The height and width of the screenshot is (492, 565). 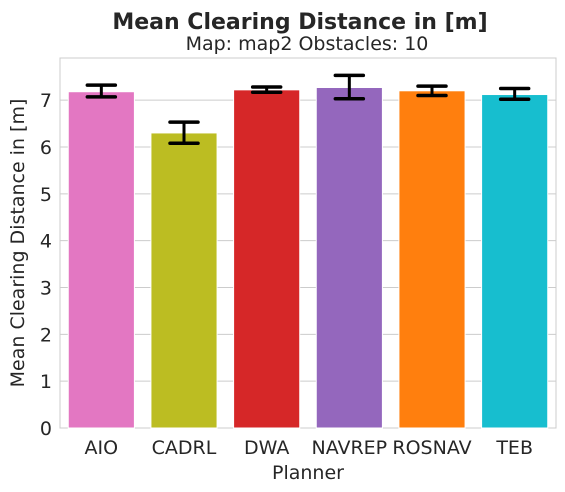 What do you see at coordinates (349, 448) in the screenshot?
I see `x-tick-label: NAVREP` at bounding box center [349, 448].